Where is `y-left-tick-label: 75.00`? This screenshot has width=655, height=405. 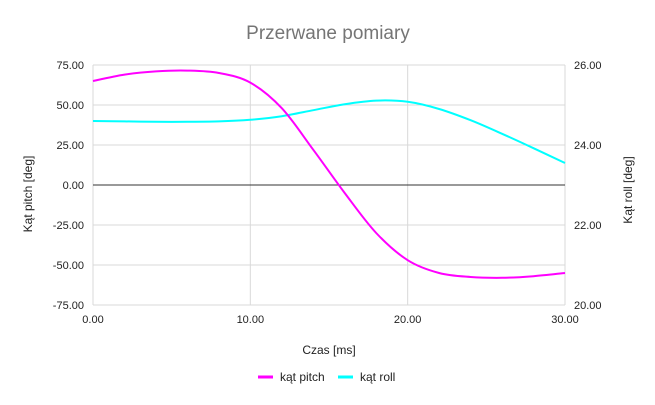
y-left-tick-label: 75.00 is located at coordinates (70, 66).